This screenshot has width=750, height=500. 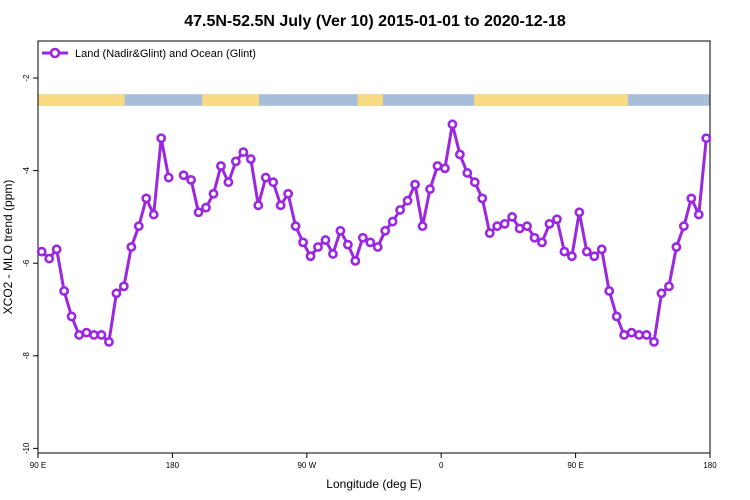 I want to click on y-tick-label: -10, so click(x=26, y=448).